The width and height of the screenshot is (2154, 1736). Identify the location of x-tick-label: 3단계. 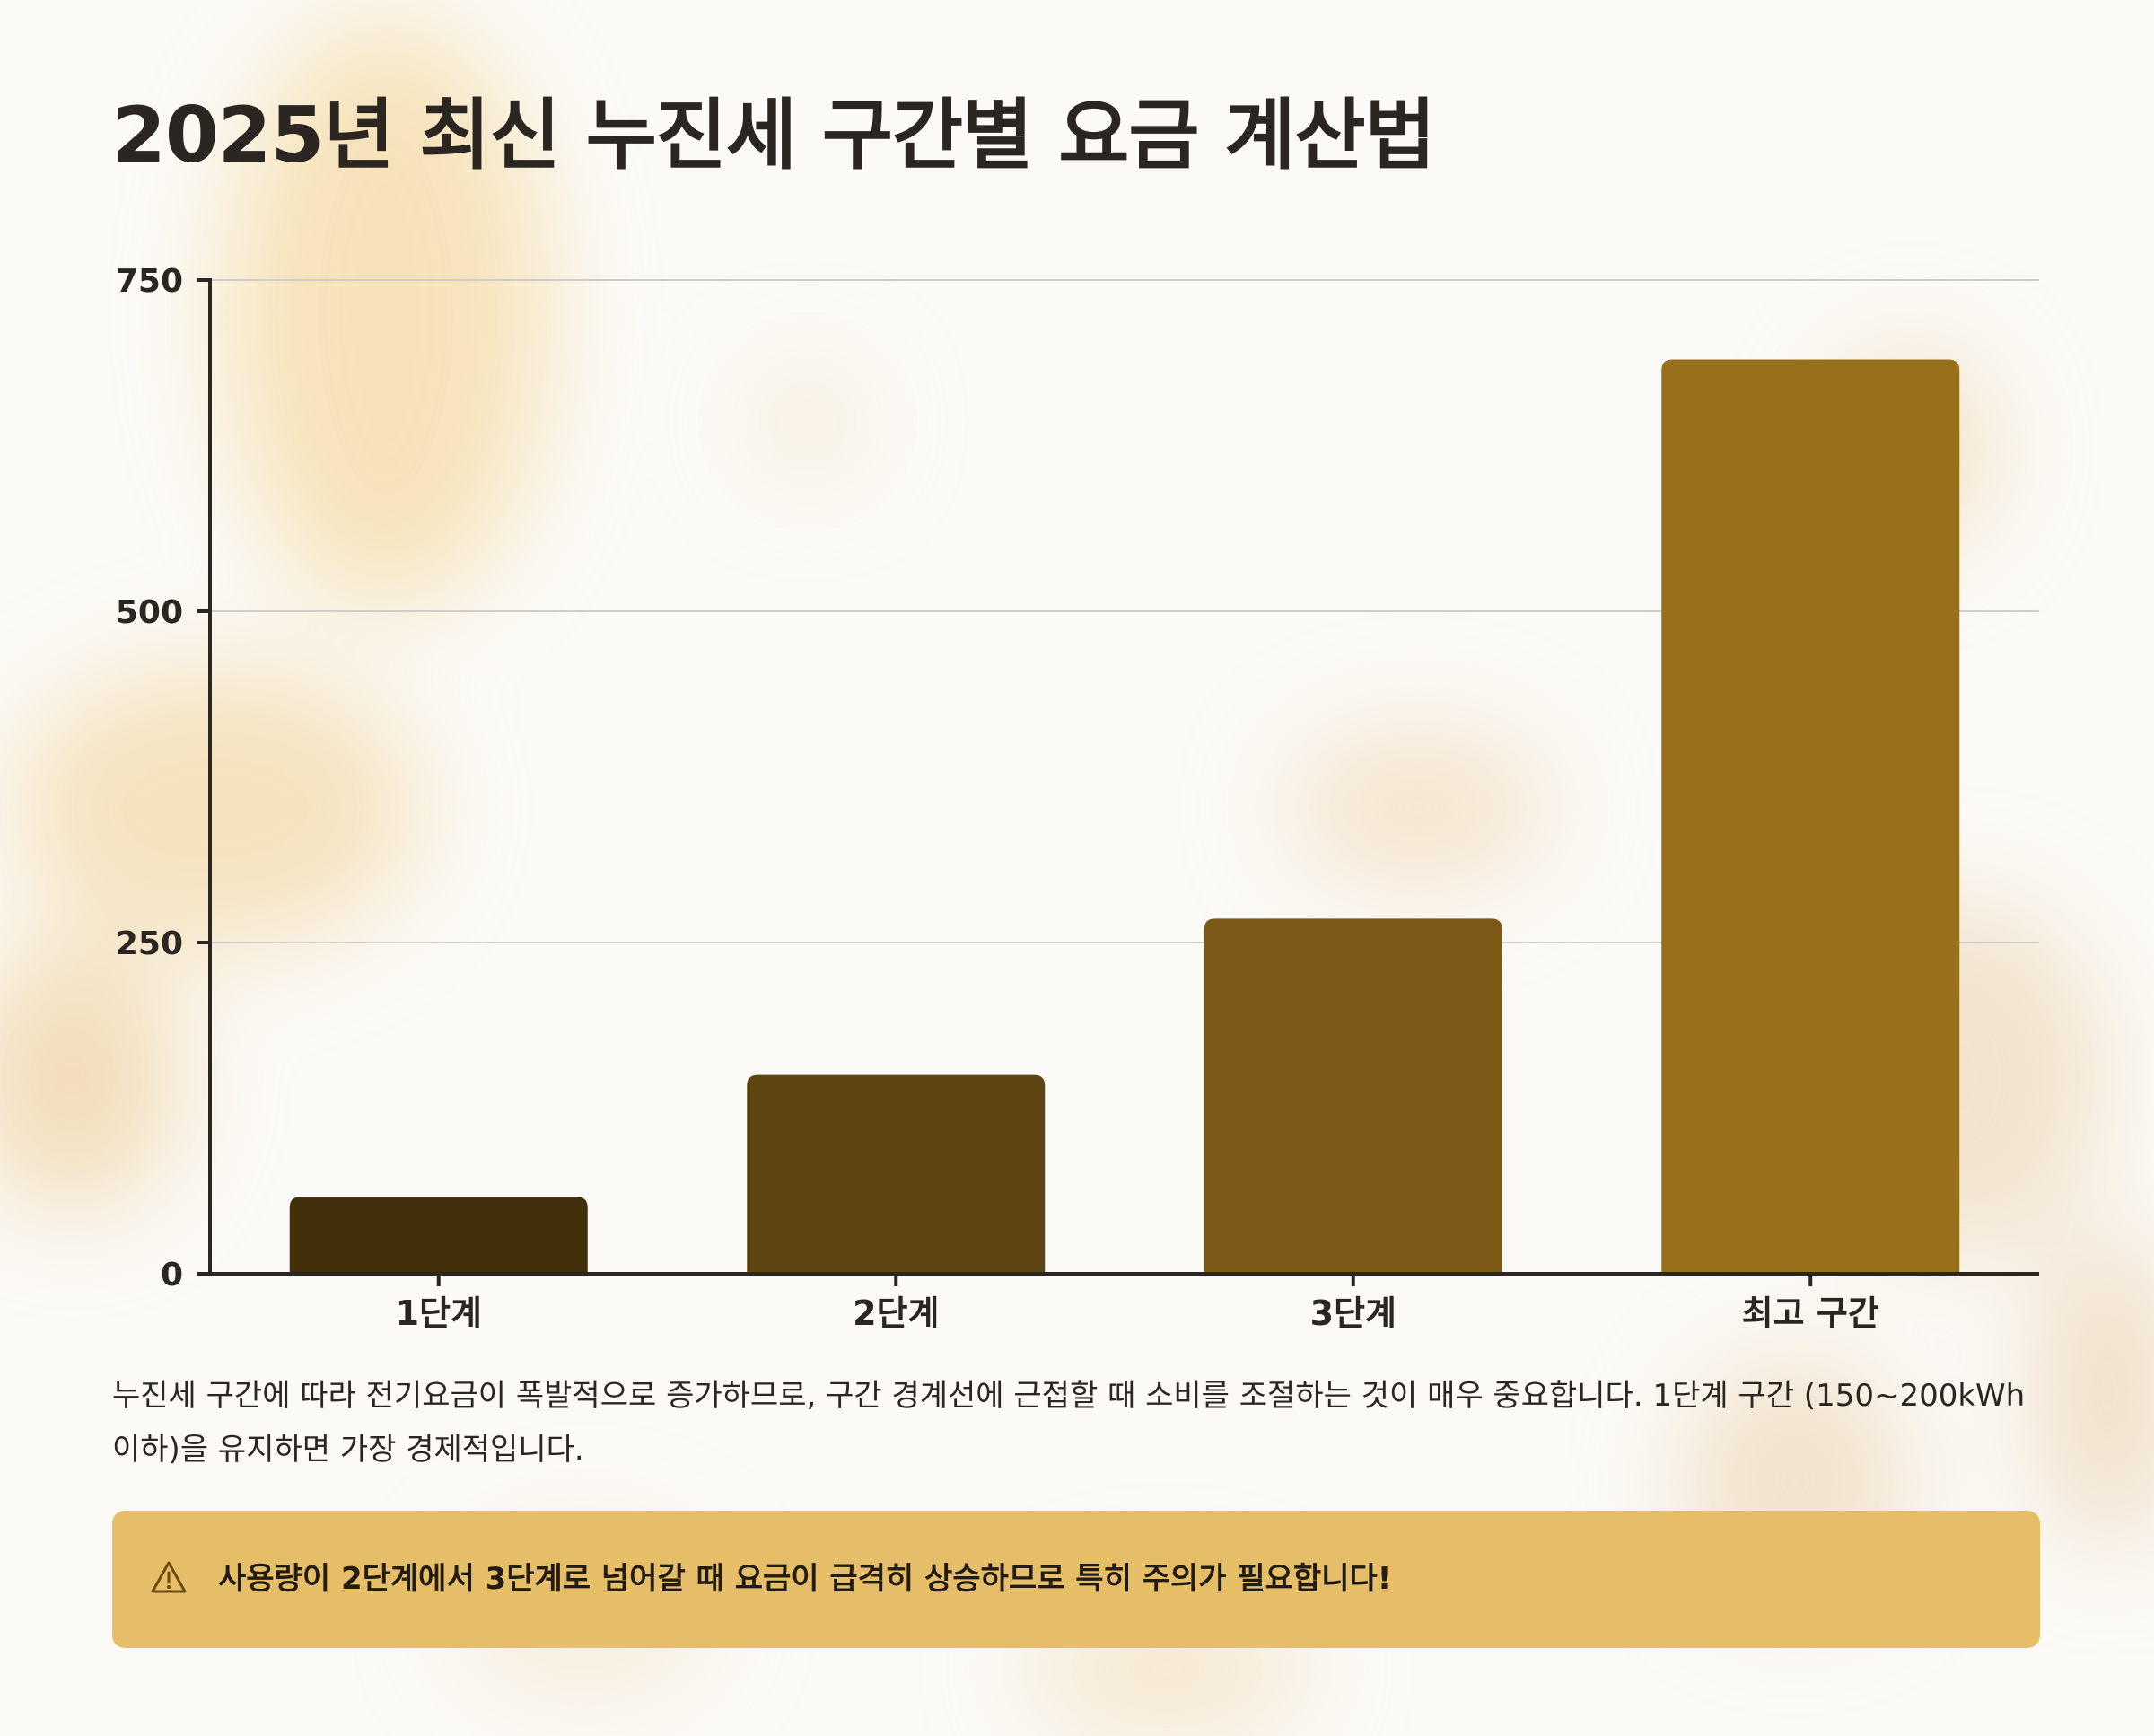
(1353, 1313).